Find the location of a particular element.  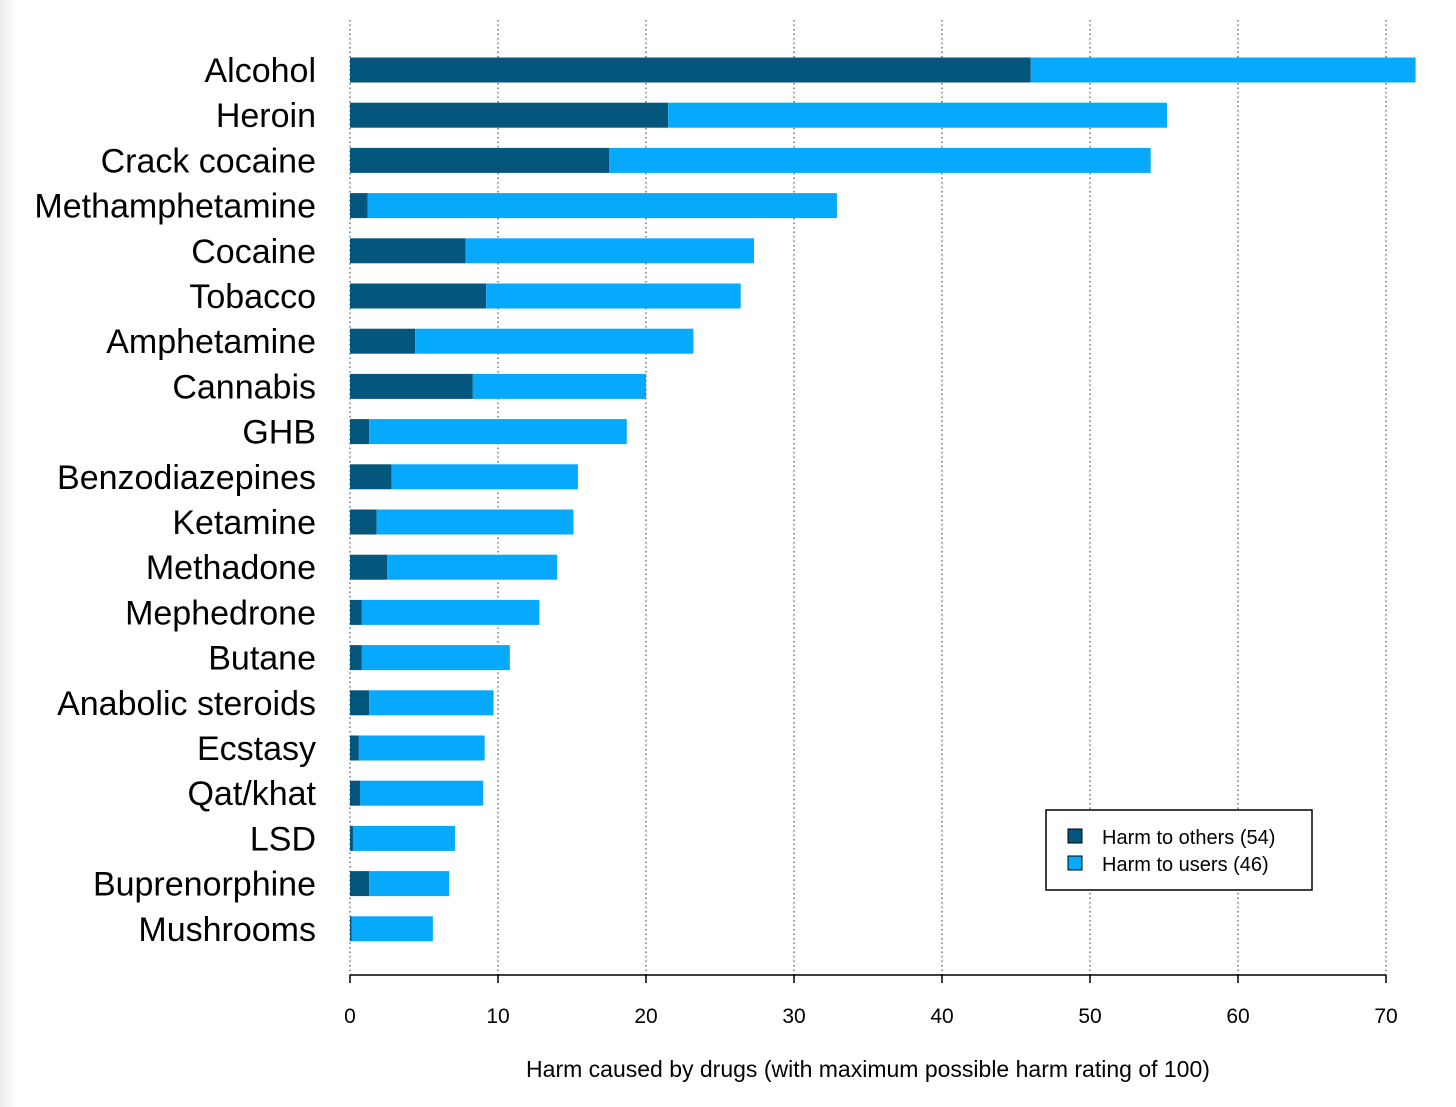

legend: Harm to others (54) Harm to users (46) is located at coordinates (1179, 850).